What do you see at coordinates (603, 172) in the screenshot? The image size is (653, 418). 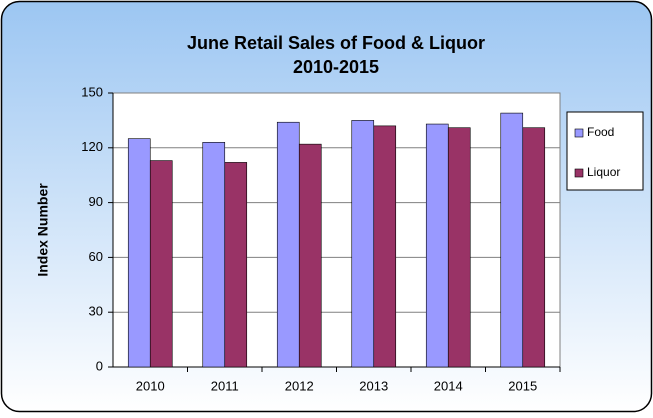 I see `legend-label: Liquor` at bounding box center [603, 172].